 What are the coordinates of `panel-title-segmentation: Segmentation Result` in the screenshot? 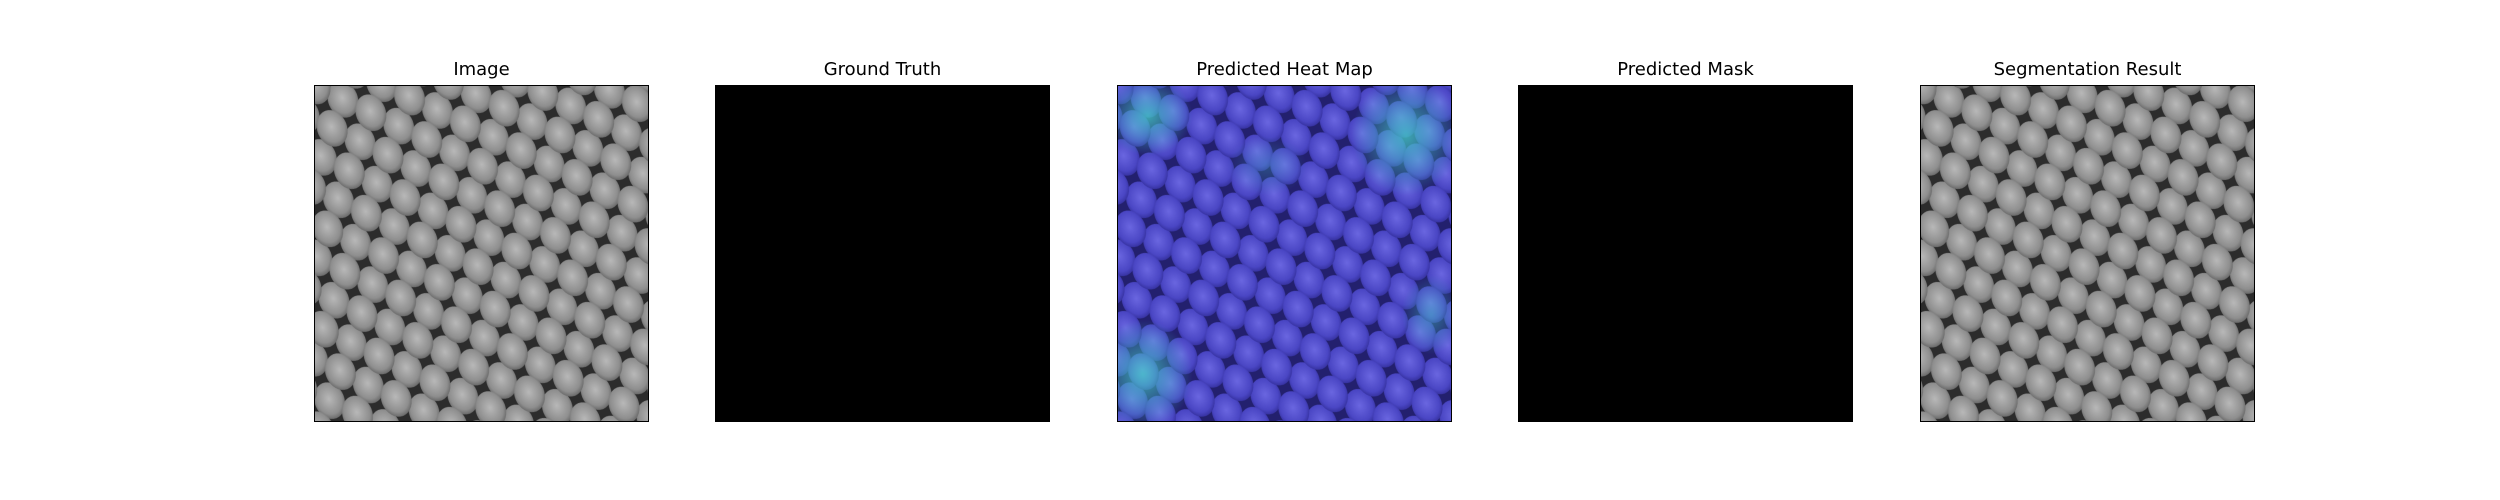 It's located at (2087, 69).